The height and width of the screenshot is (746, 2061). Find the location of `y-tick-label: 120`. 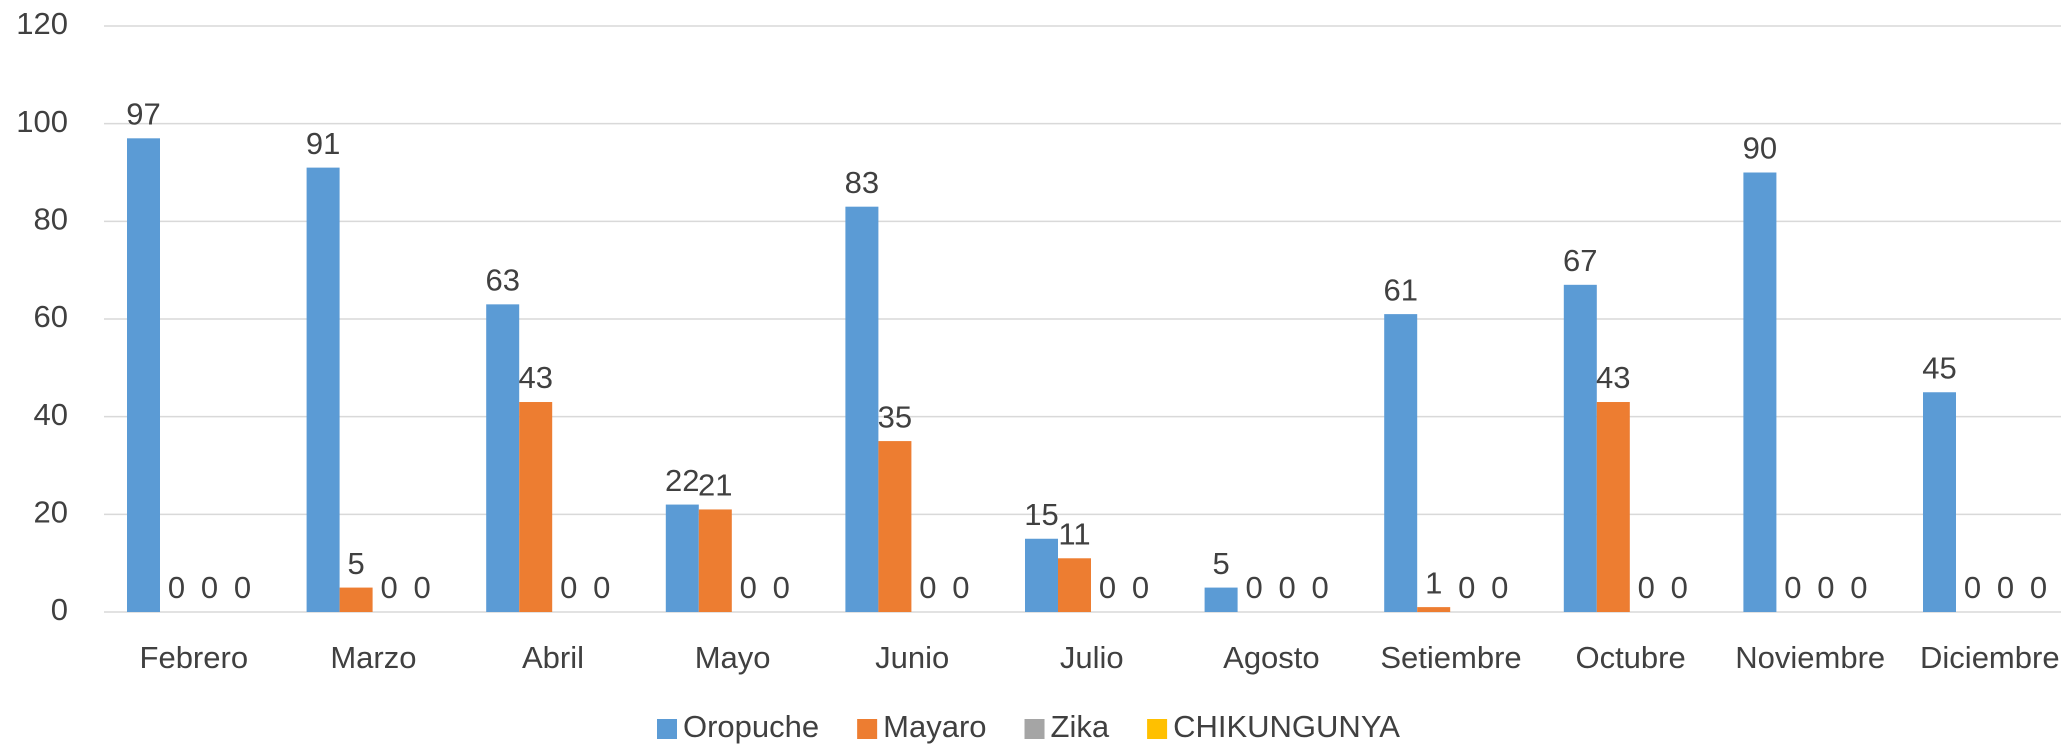

y-tick-label: 120 is located at coordinates (42, 23).